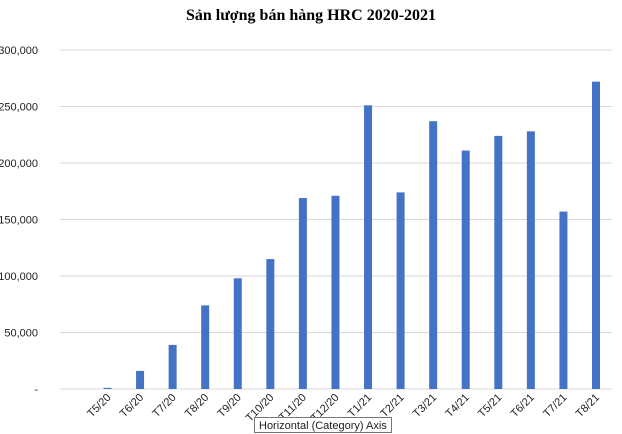 The height and width of the screenshot is (434, 622). I want to click on x-tick-label: T6/20, so click(132, 406).